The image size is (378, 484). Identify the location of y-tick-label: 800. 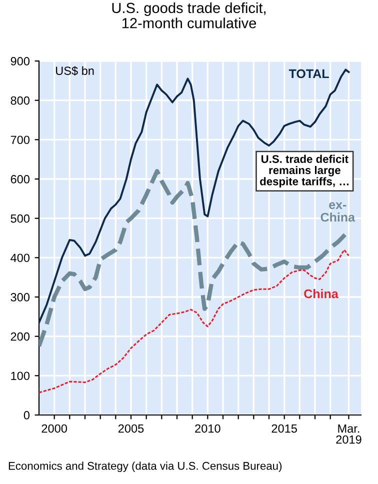
(20, 100).